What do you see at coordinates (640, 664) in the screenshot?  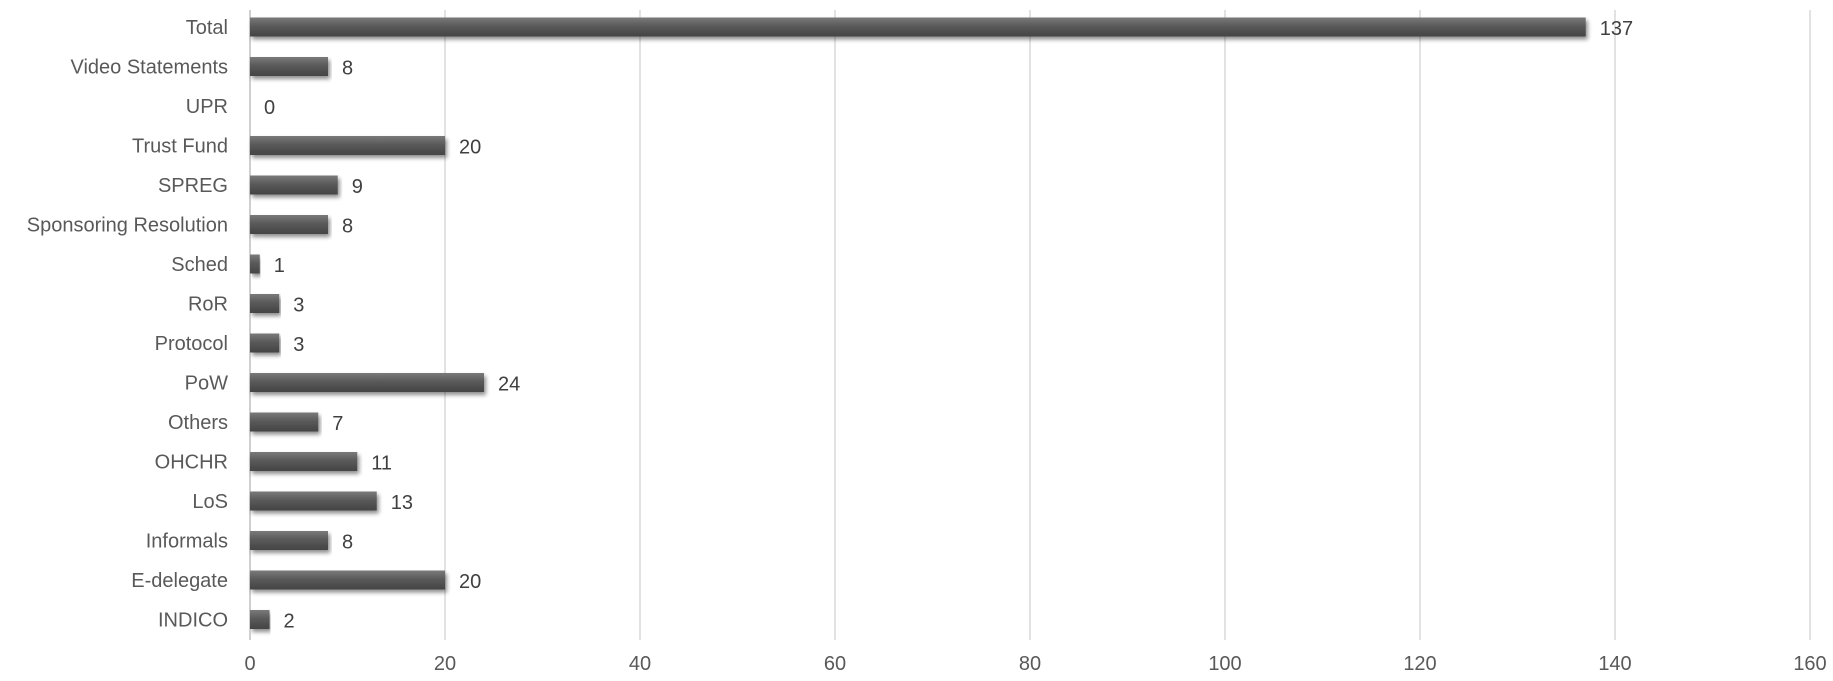 I see `x-tick-label: 40` at bounding box center [640, 664].